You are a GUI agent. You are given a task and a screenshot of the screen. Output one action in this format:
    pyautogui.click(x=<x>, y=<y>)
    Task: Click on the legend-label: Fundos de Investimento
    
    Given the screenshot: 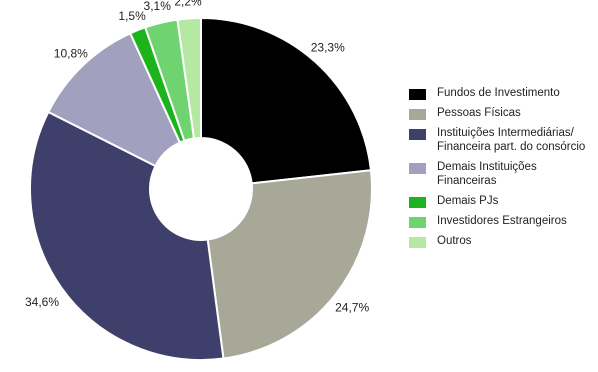 What is the action you would take?
    pyautogui.click(x=498, y=93)
    